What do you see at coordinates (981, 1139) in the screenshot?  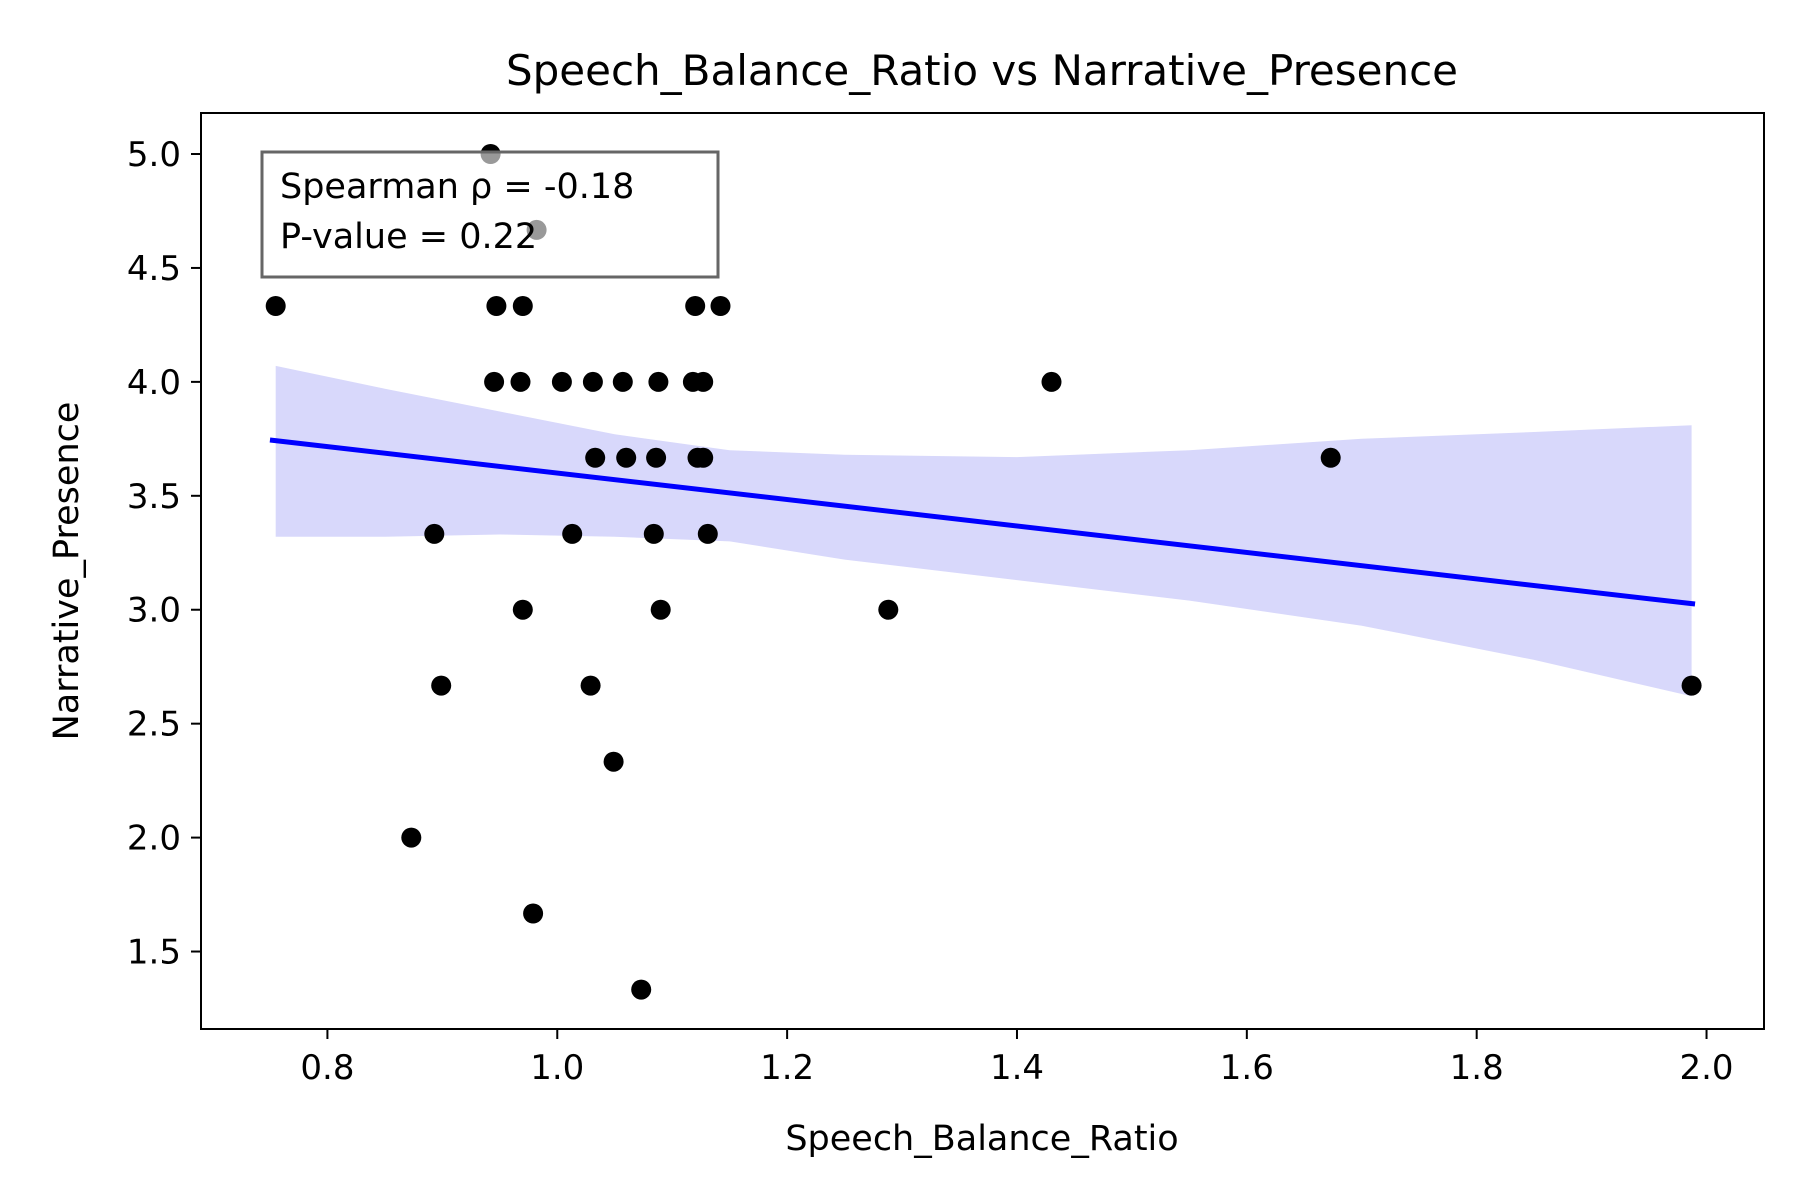 I see `x-axis-label: Speech_Balance_Ratio` at bounding box center [981, 1139].